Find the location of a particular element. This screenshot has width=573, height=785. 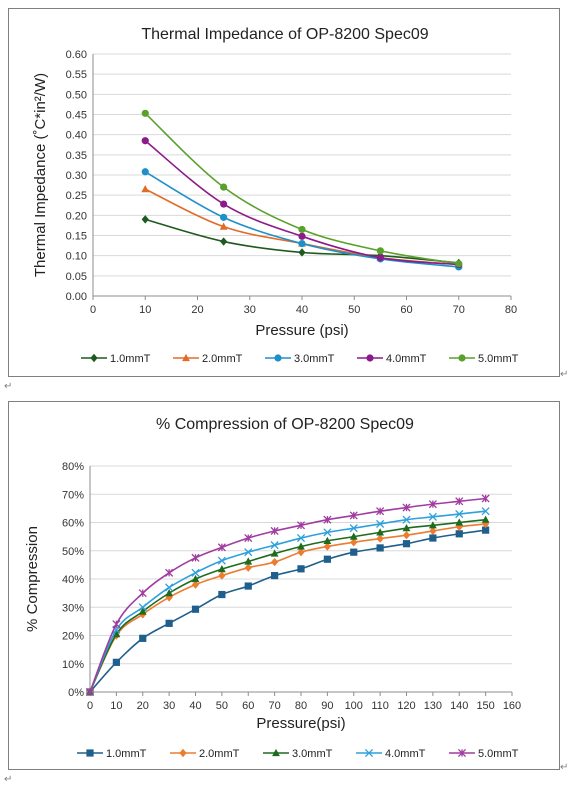

cp-x-tick-label: 50 is located at coordinates (222, 706).